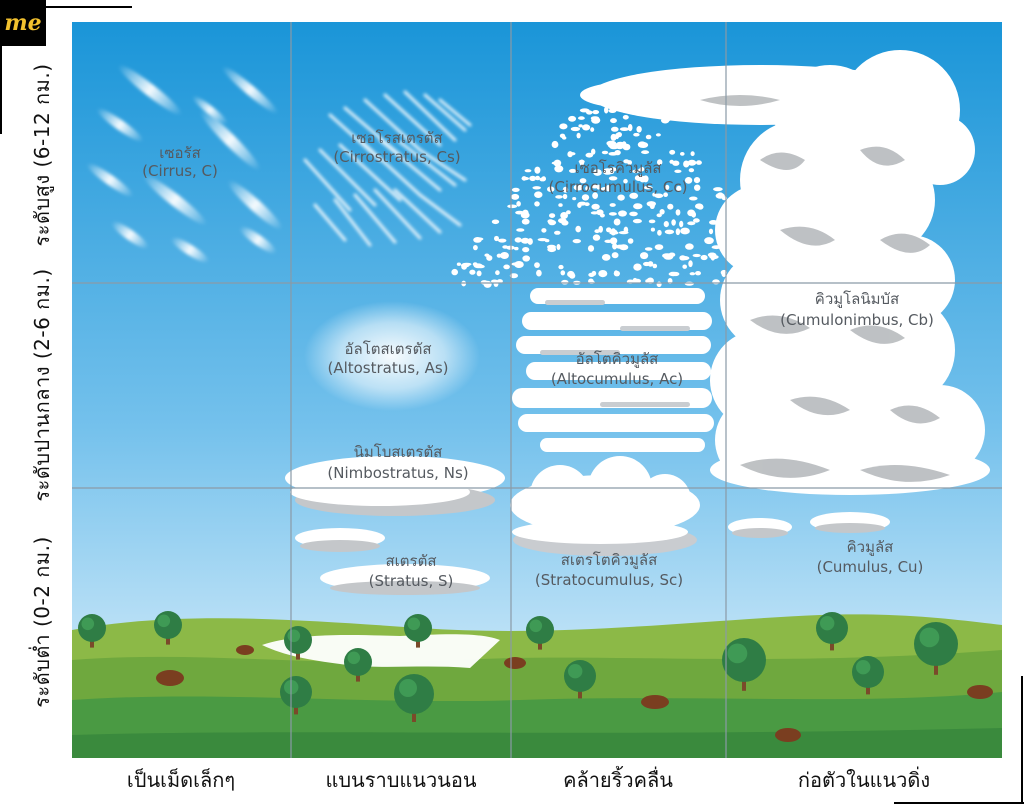 The width and height of the screenshot is (1024, 809). Describe the element at coordinates (184, 163) in the screenshot. I see `cirrus-cloud` at that location.